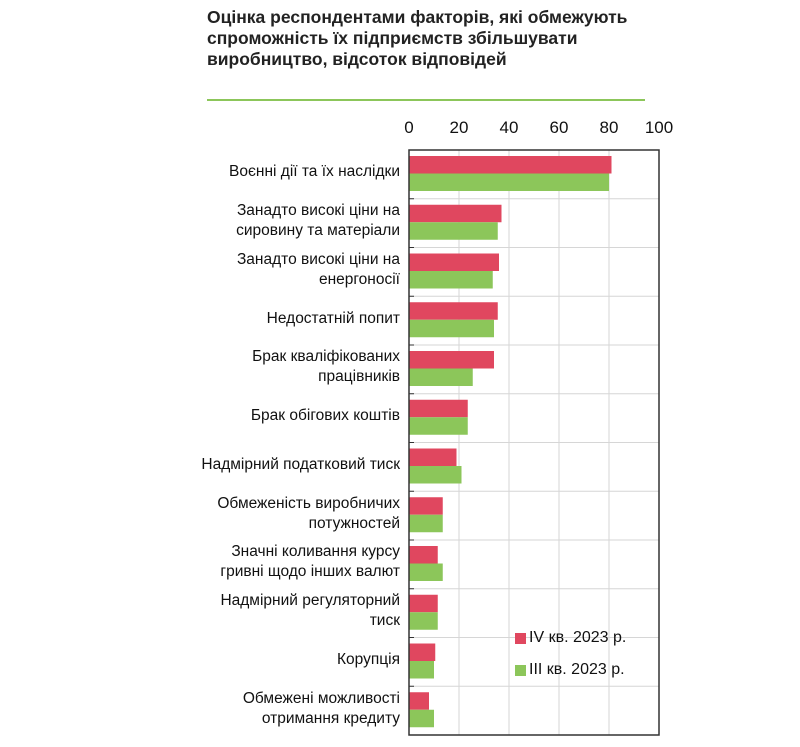  I want to click on category-label-line: Воєнні дії та їх наслідки, so click(314, 172).